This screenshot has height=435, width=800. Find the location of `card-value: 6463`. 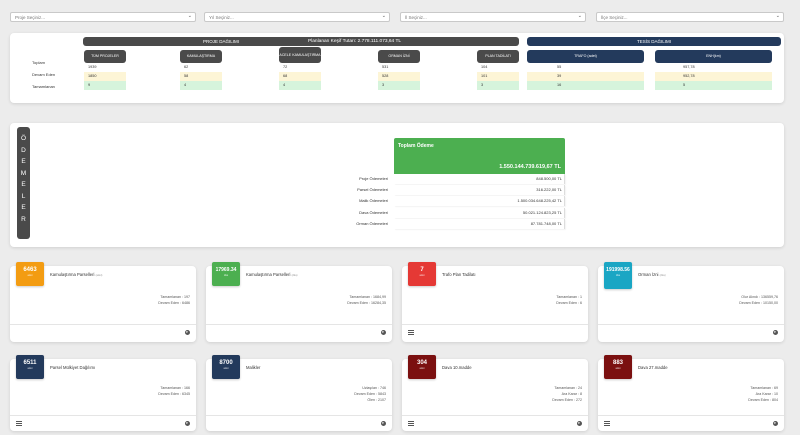

card-value: 6463 is located at coordinates (30, 270).